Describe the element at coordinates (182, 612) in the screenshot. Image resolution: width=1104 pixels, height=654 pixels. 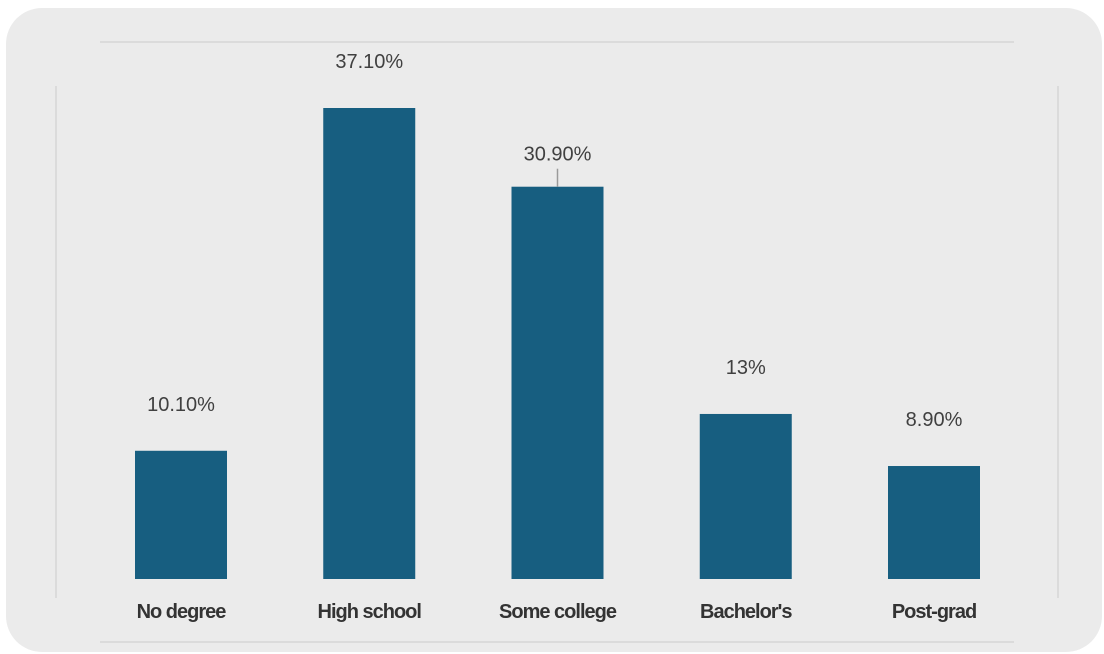
I see `x-tick-label-no-degree: No degree` at that location.